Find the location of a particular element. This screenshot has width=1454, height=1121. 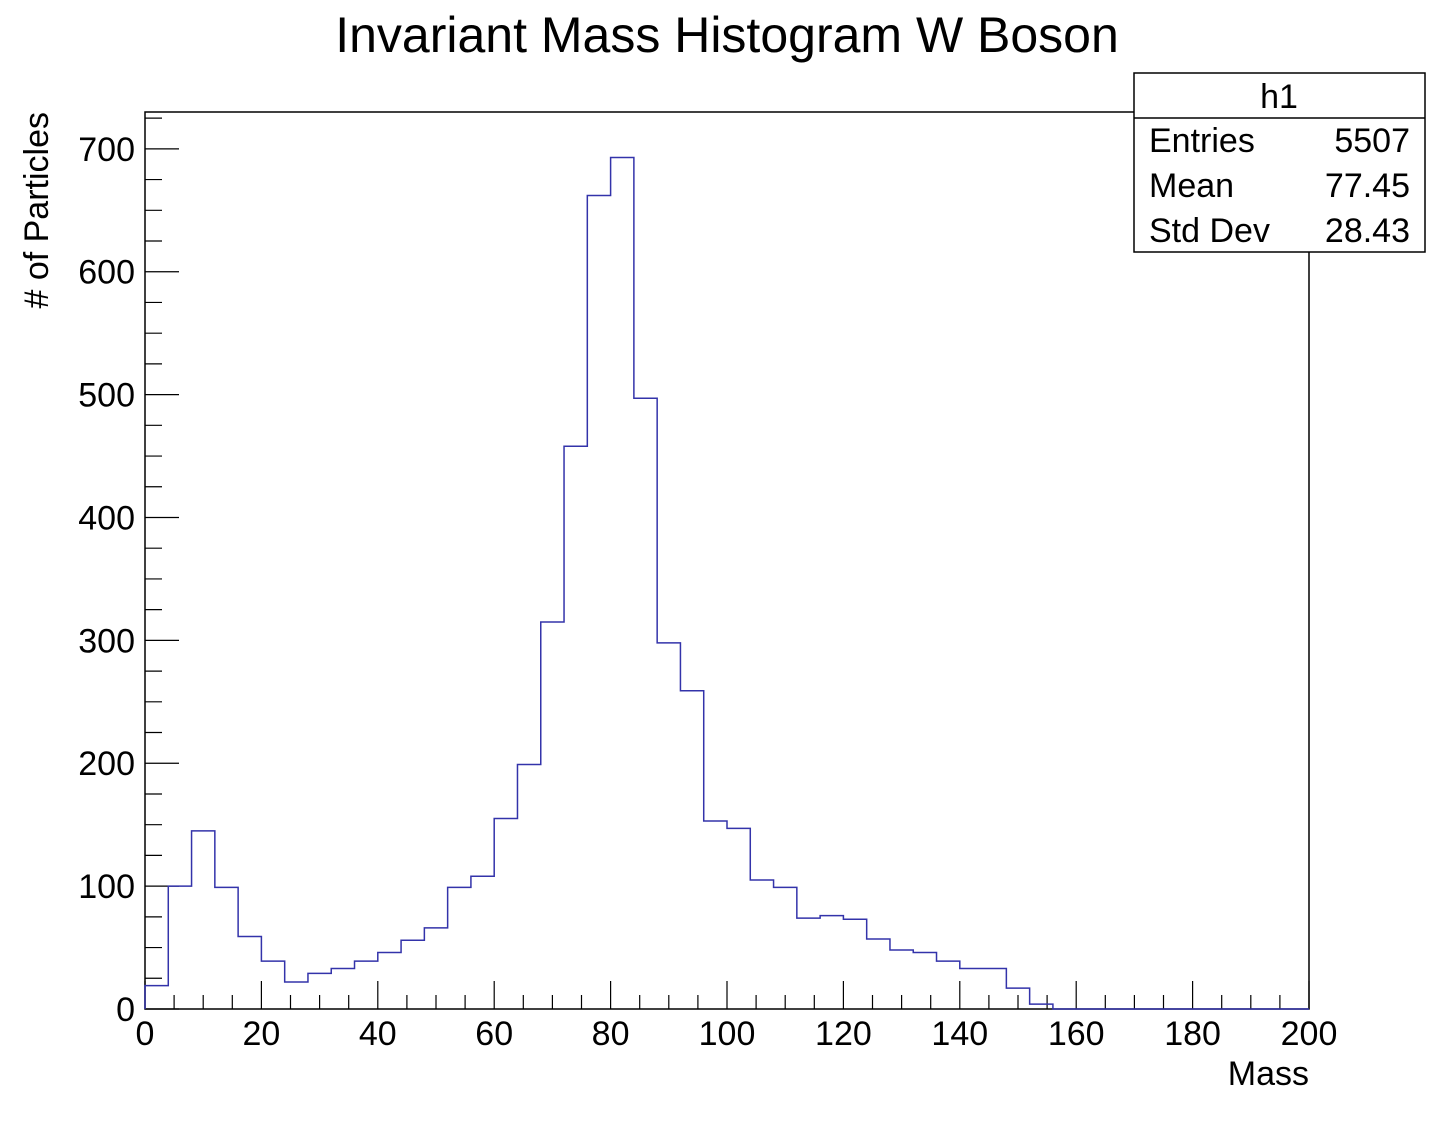

stats-box-frame is located at coordinates (1279, 162).